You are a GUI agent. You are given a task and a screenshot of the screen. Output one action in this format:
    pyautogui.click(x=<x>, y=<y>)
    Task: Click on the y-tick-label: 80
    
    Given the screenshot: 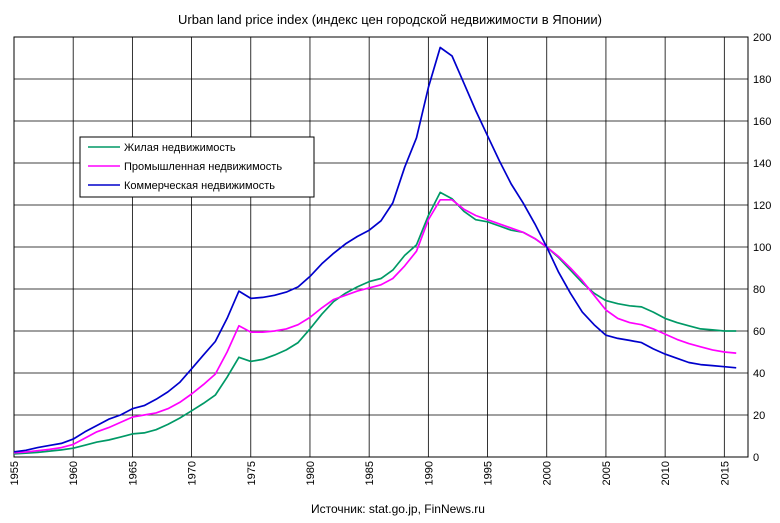 What is the action you would take?
    pyautogui.click(x=759, y=290)
    